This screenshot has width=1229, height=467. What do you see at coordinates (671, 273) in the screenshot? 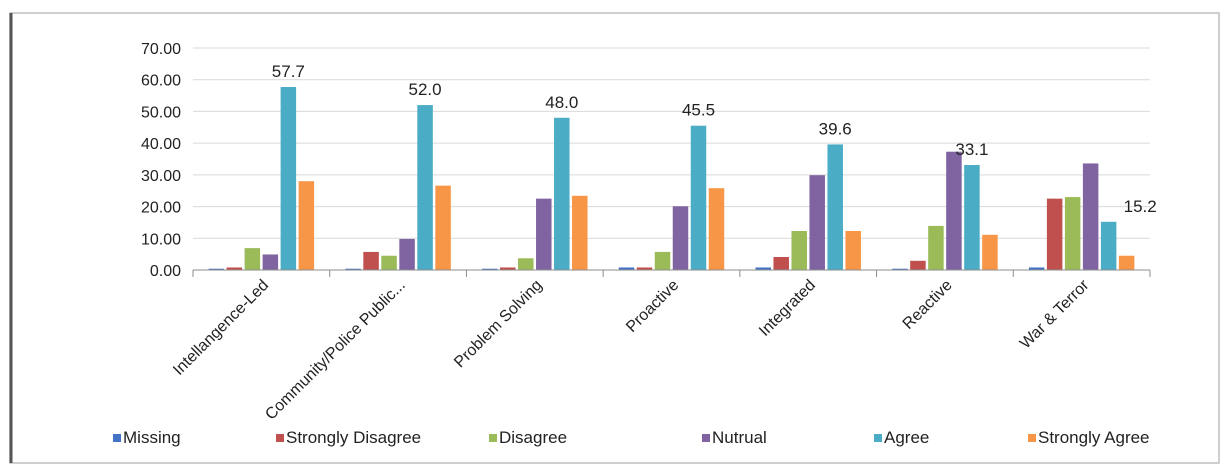
I see `x-axis` at bounding box center [671, 273].